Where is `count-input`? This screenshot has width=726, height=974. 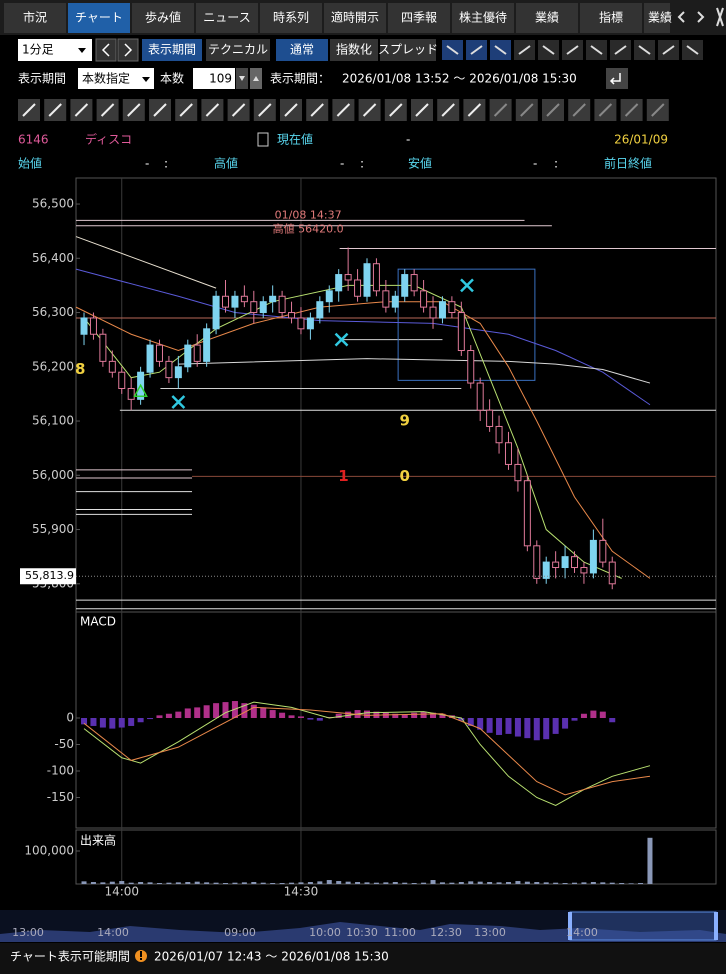 count-input is located at coordinates (214, 78).